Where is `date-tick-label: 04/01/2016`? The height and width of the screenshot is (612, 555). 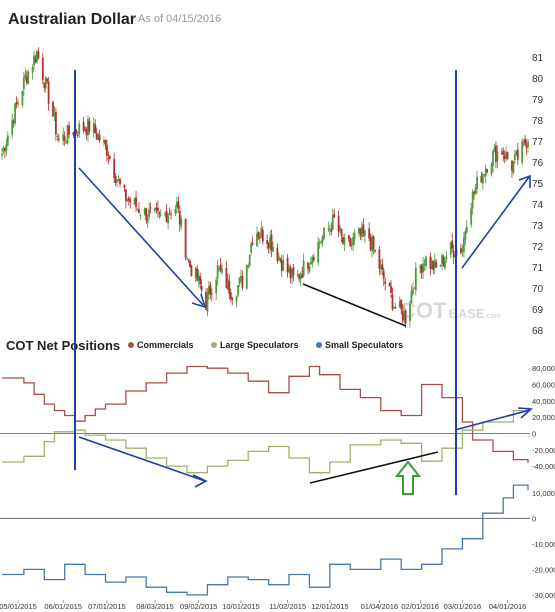
date-tick-label: 04/01/2016 is located at coordinates (508, 606).